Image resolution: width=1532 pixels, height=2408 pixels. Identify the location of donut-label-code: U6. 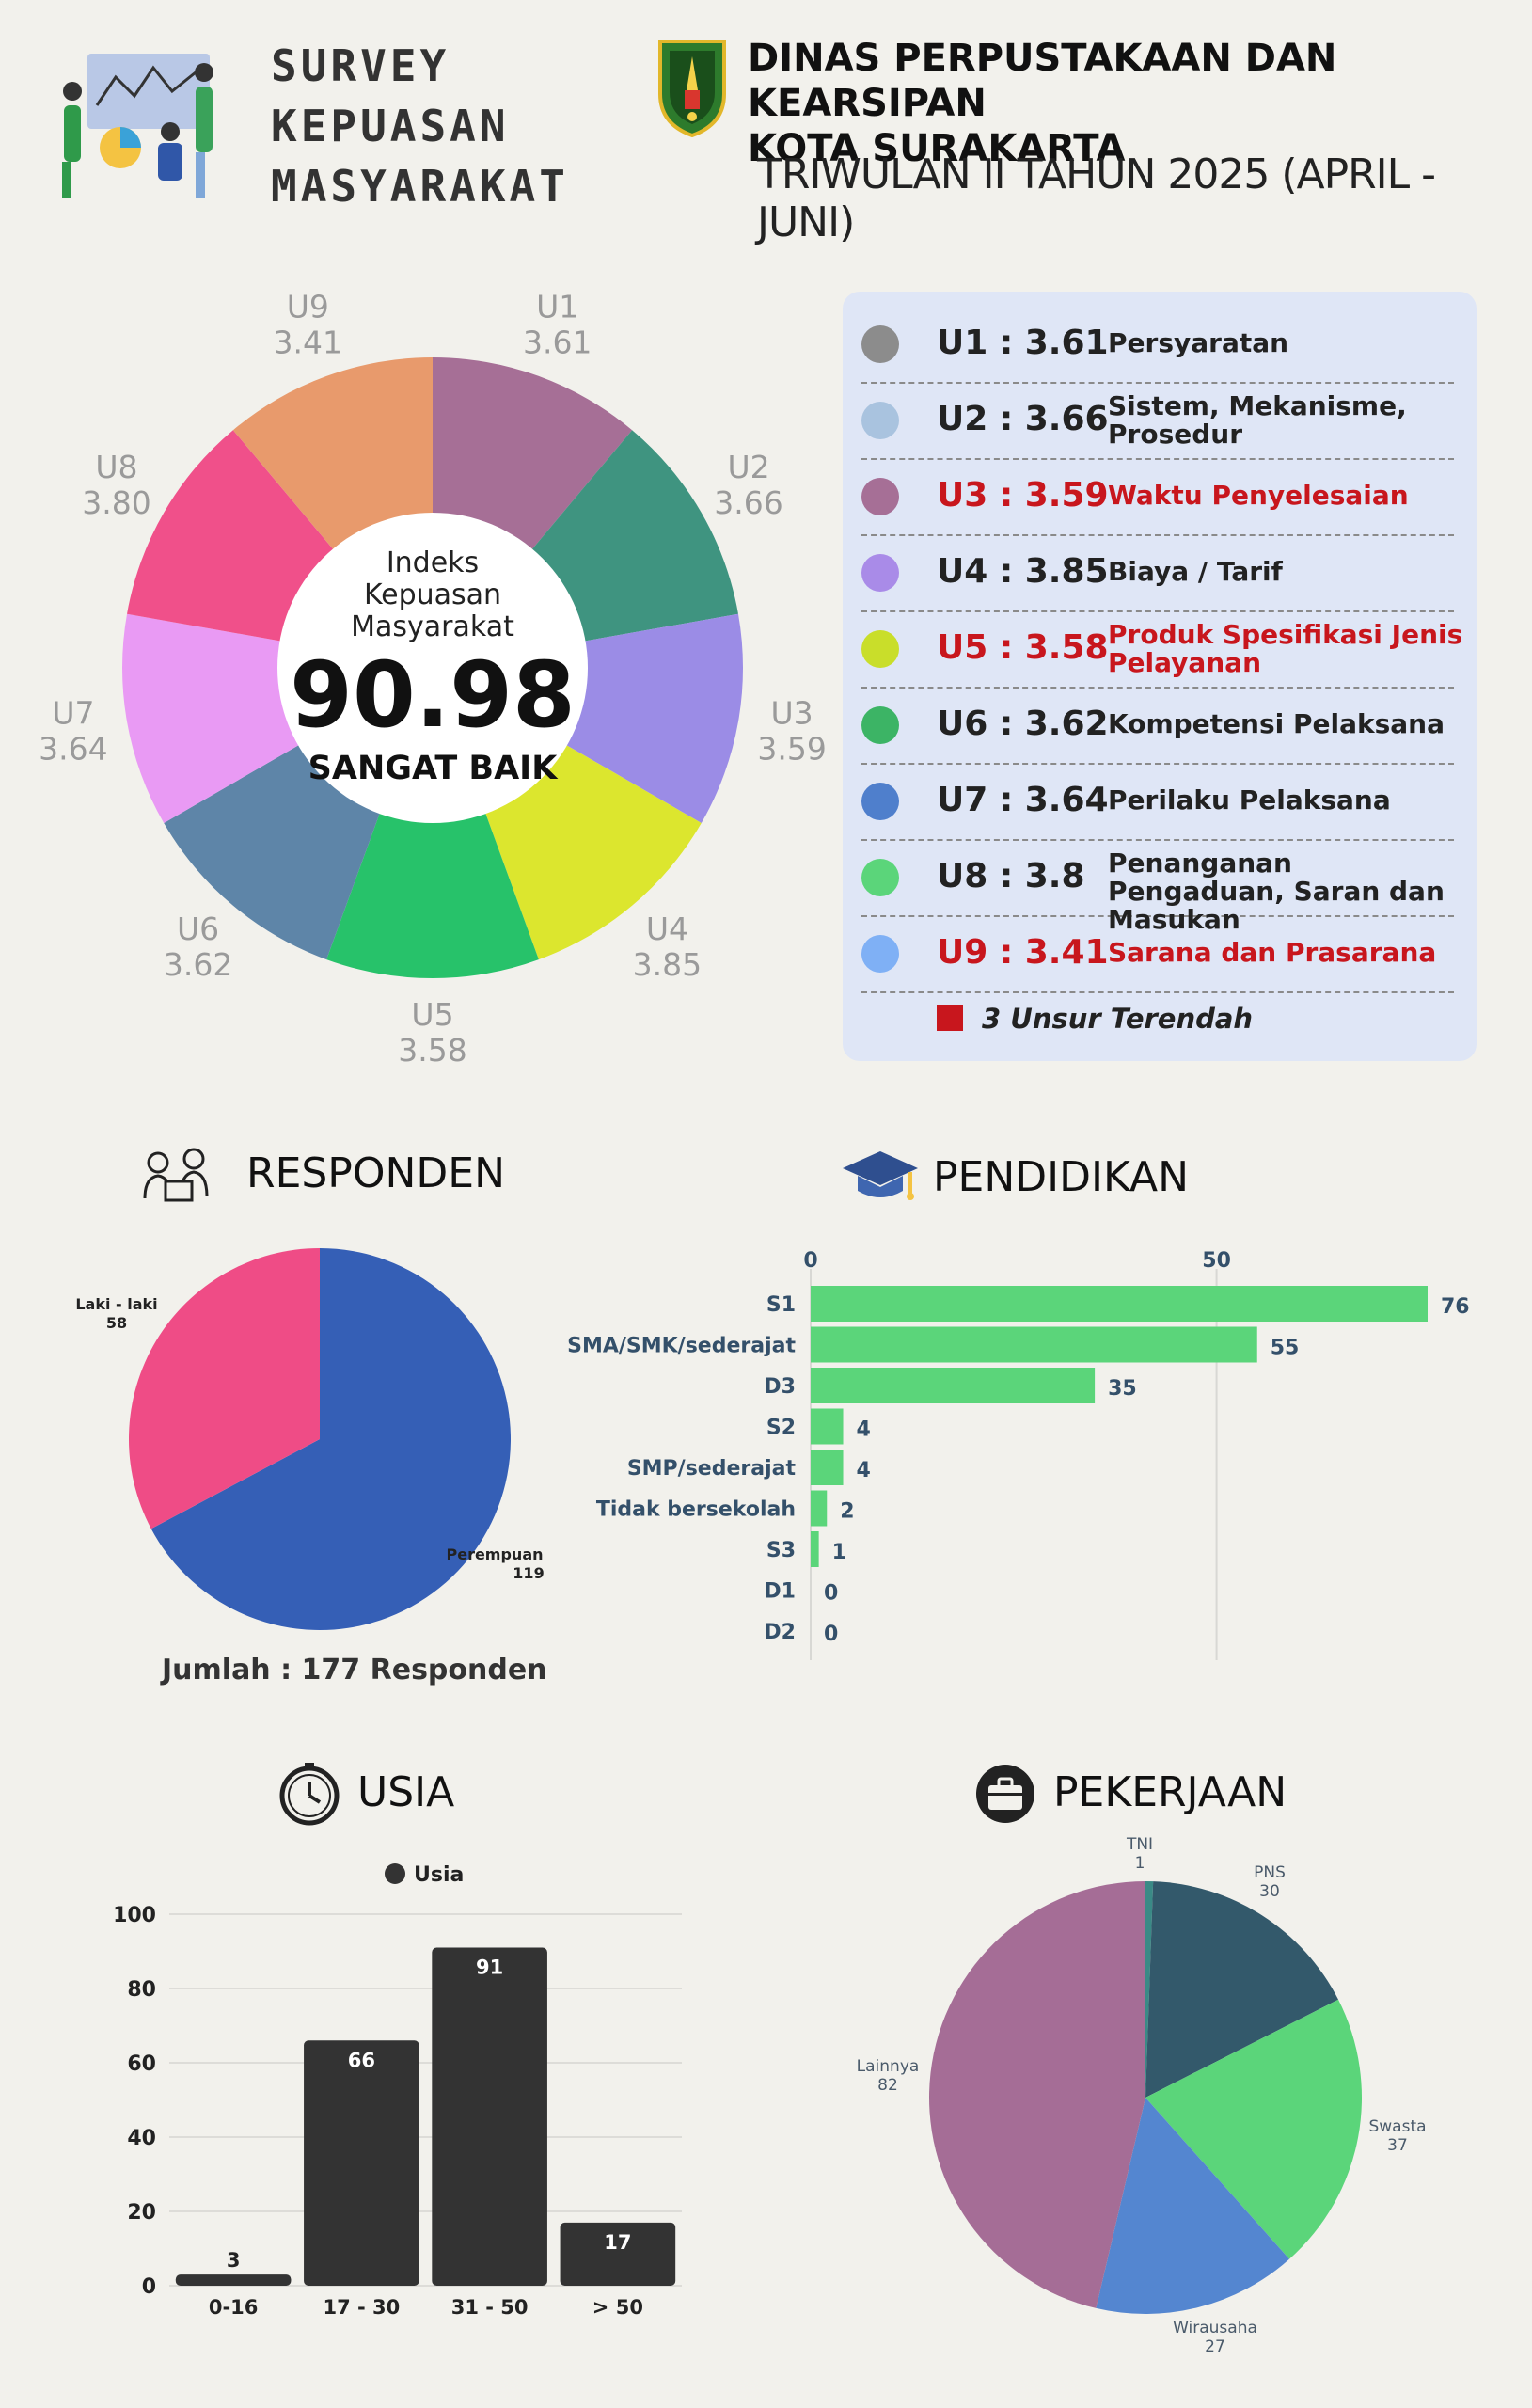
(198, 929).